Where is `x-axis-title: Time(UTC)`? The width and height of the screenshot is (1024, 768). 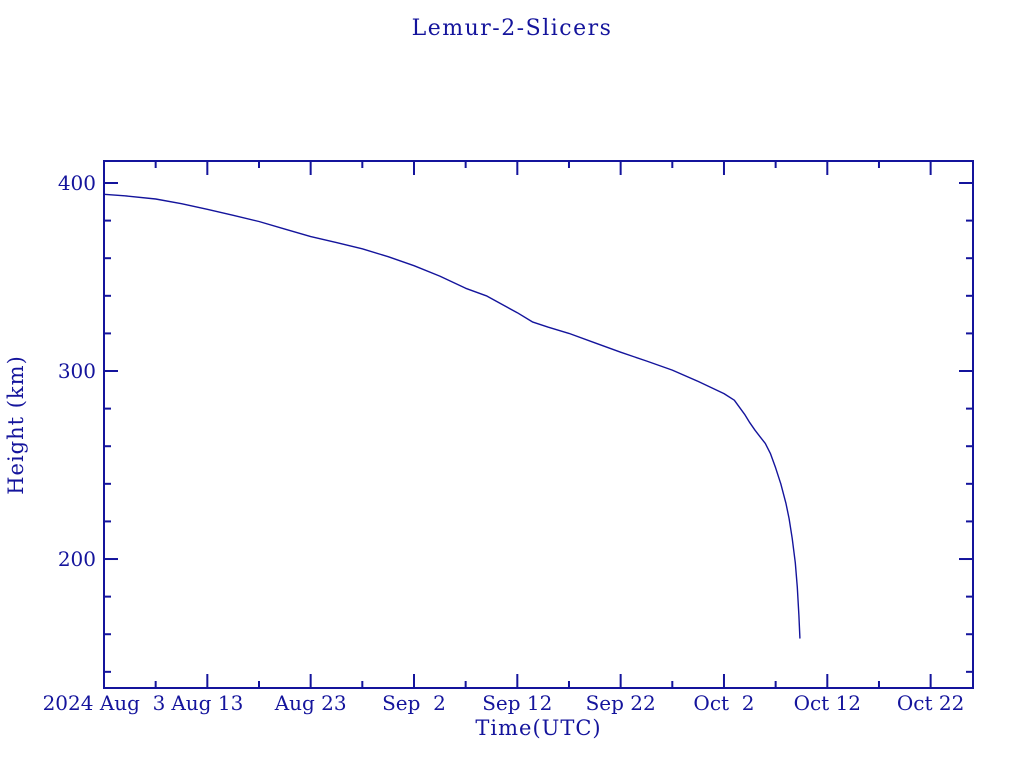
x-axis-title: Time(UTC) is located at coordinates (538, 728).